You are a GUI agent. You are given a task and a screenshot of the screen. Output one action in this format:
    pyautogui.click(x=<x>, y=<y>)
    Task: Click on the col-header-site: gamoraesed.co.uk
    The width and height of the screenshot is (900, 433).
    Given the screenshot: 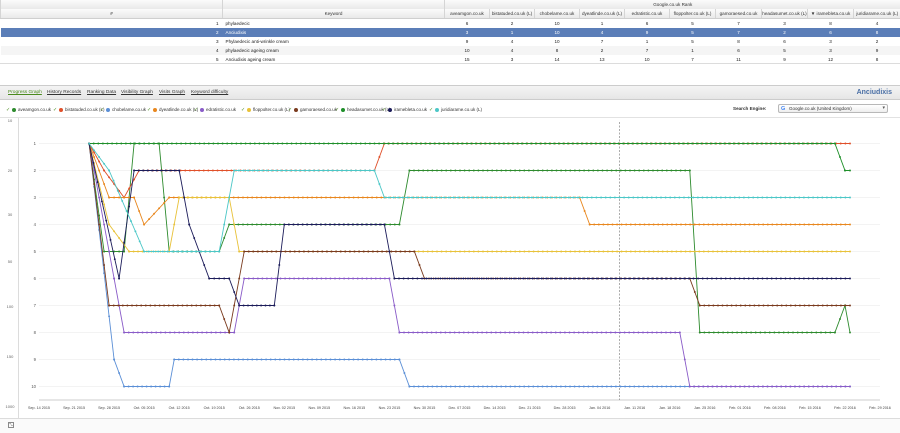 What is the action you would take?
    pyautogui.click(x=738, y=14)
    